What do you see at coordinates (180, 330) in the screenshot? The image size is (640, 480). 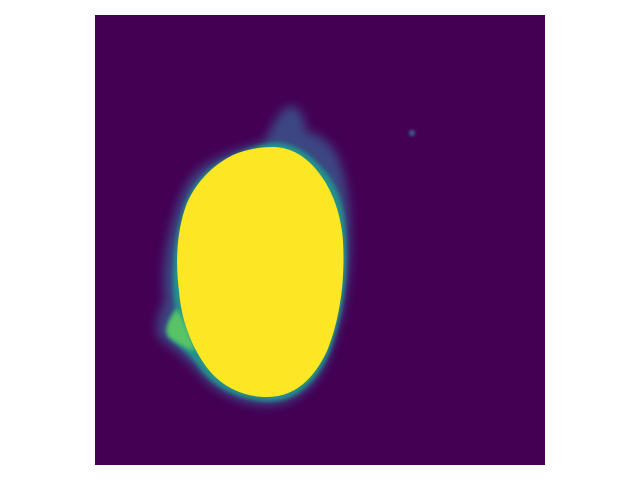 I see `mask-edge-lobe` at bounding box center [180, 330].